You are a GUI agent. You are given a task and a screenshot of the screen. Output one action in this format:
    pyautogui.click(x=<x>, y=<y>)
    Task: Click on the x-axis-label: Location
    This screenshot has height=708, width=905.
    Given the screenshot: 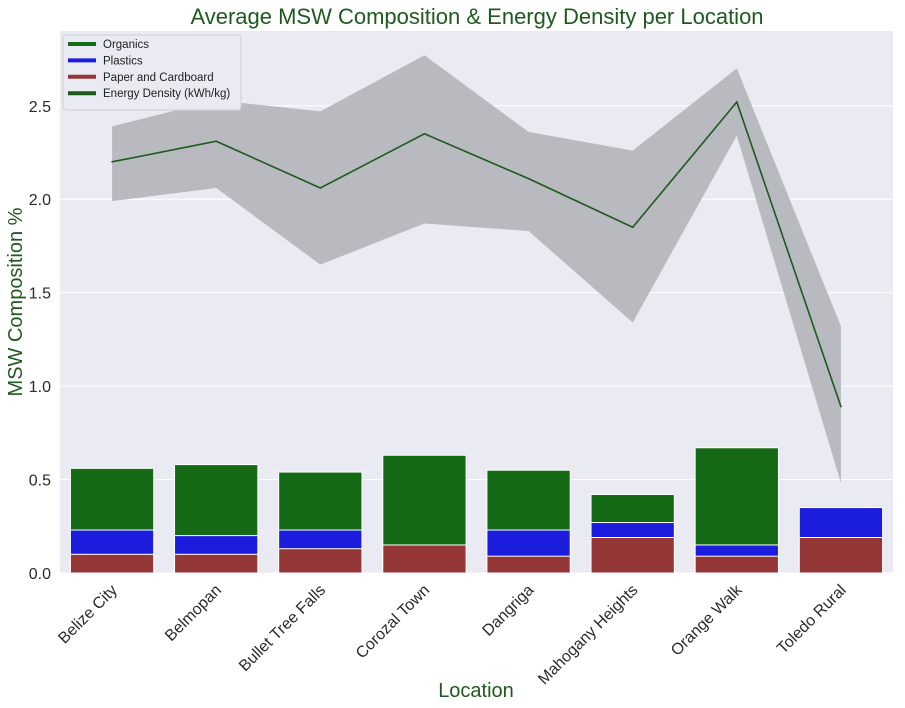 What is the action you would take?
    pyautogui.click(x=476, y=691)
    